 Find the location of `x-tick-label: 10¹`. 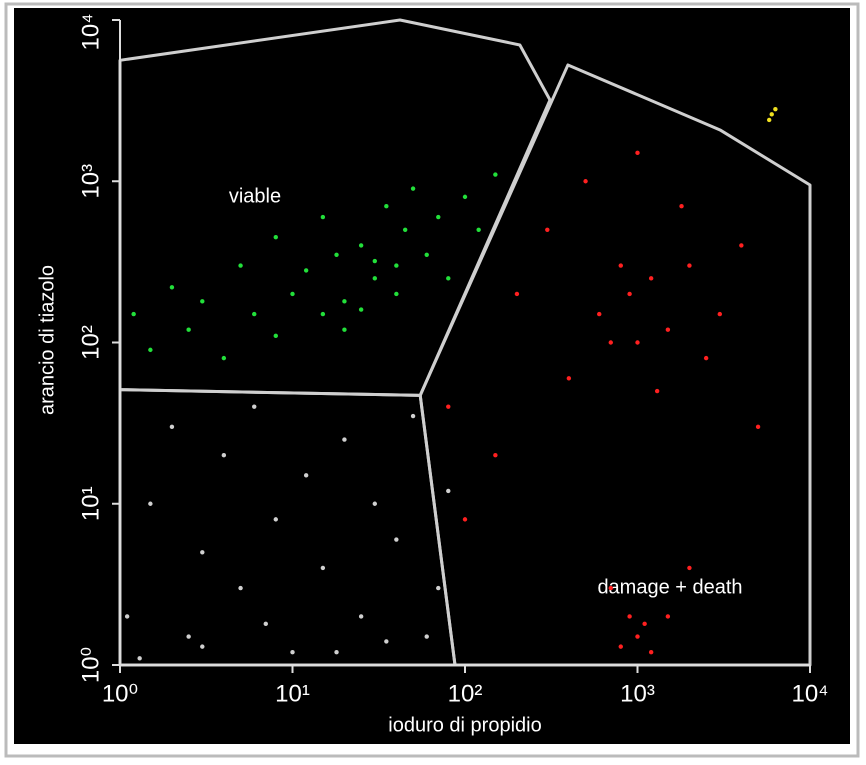

x-tick-label: 10¹ is located at coordinates (292, 693).